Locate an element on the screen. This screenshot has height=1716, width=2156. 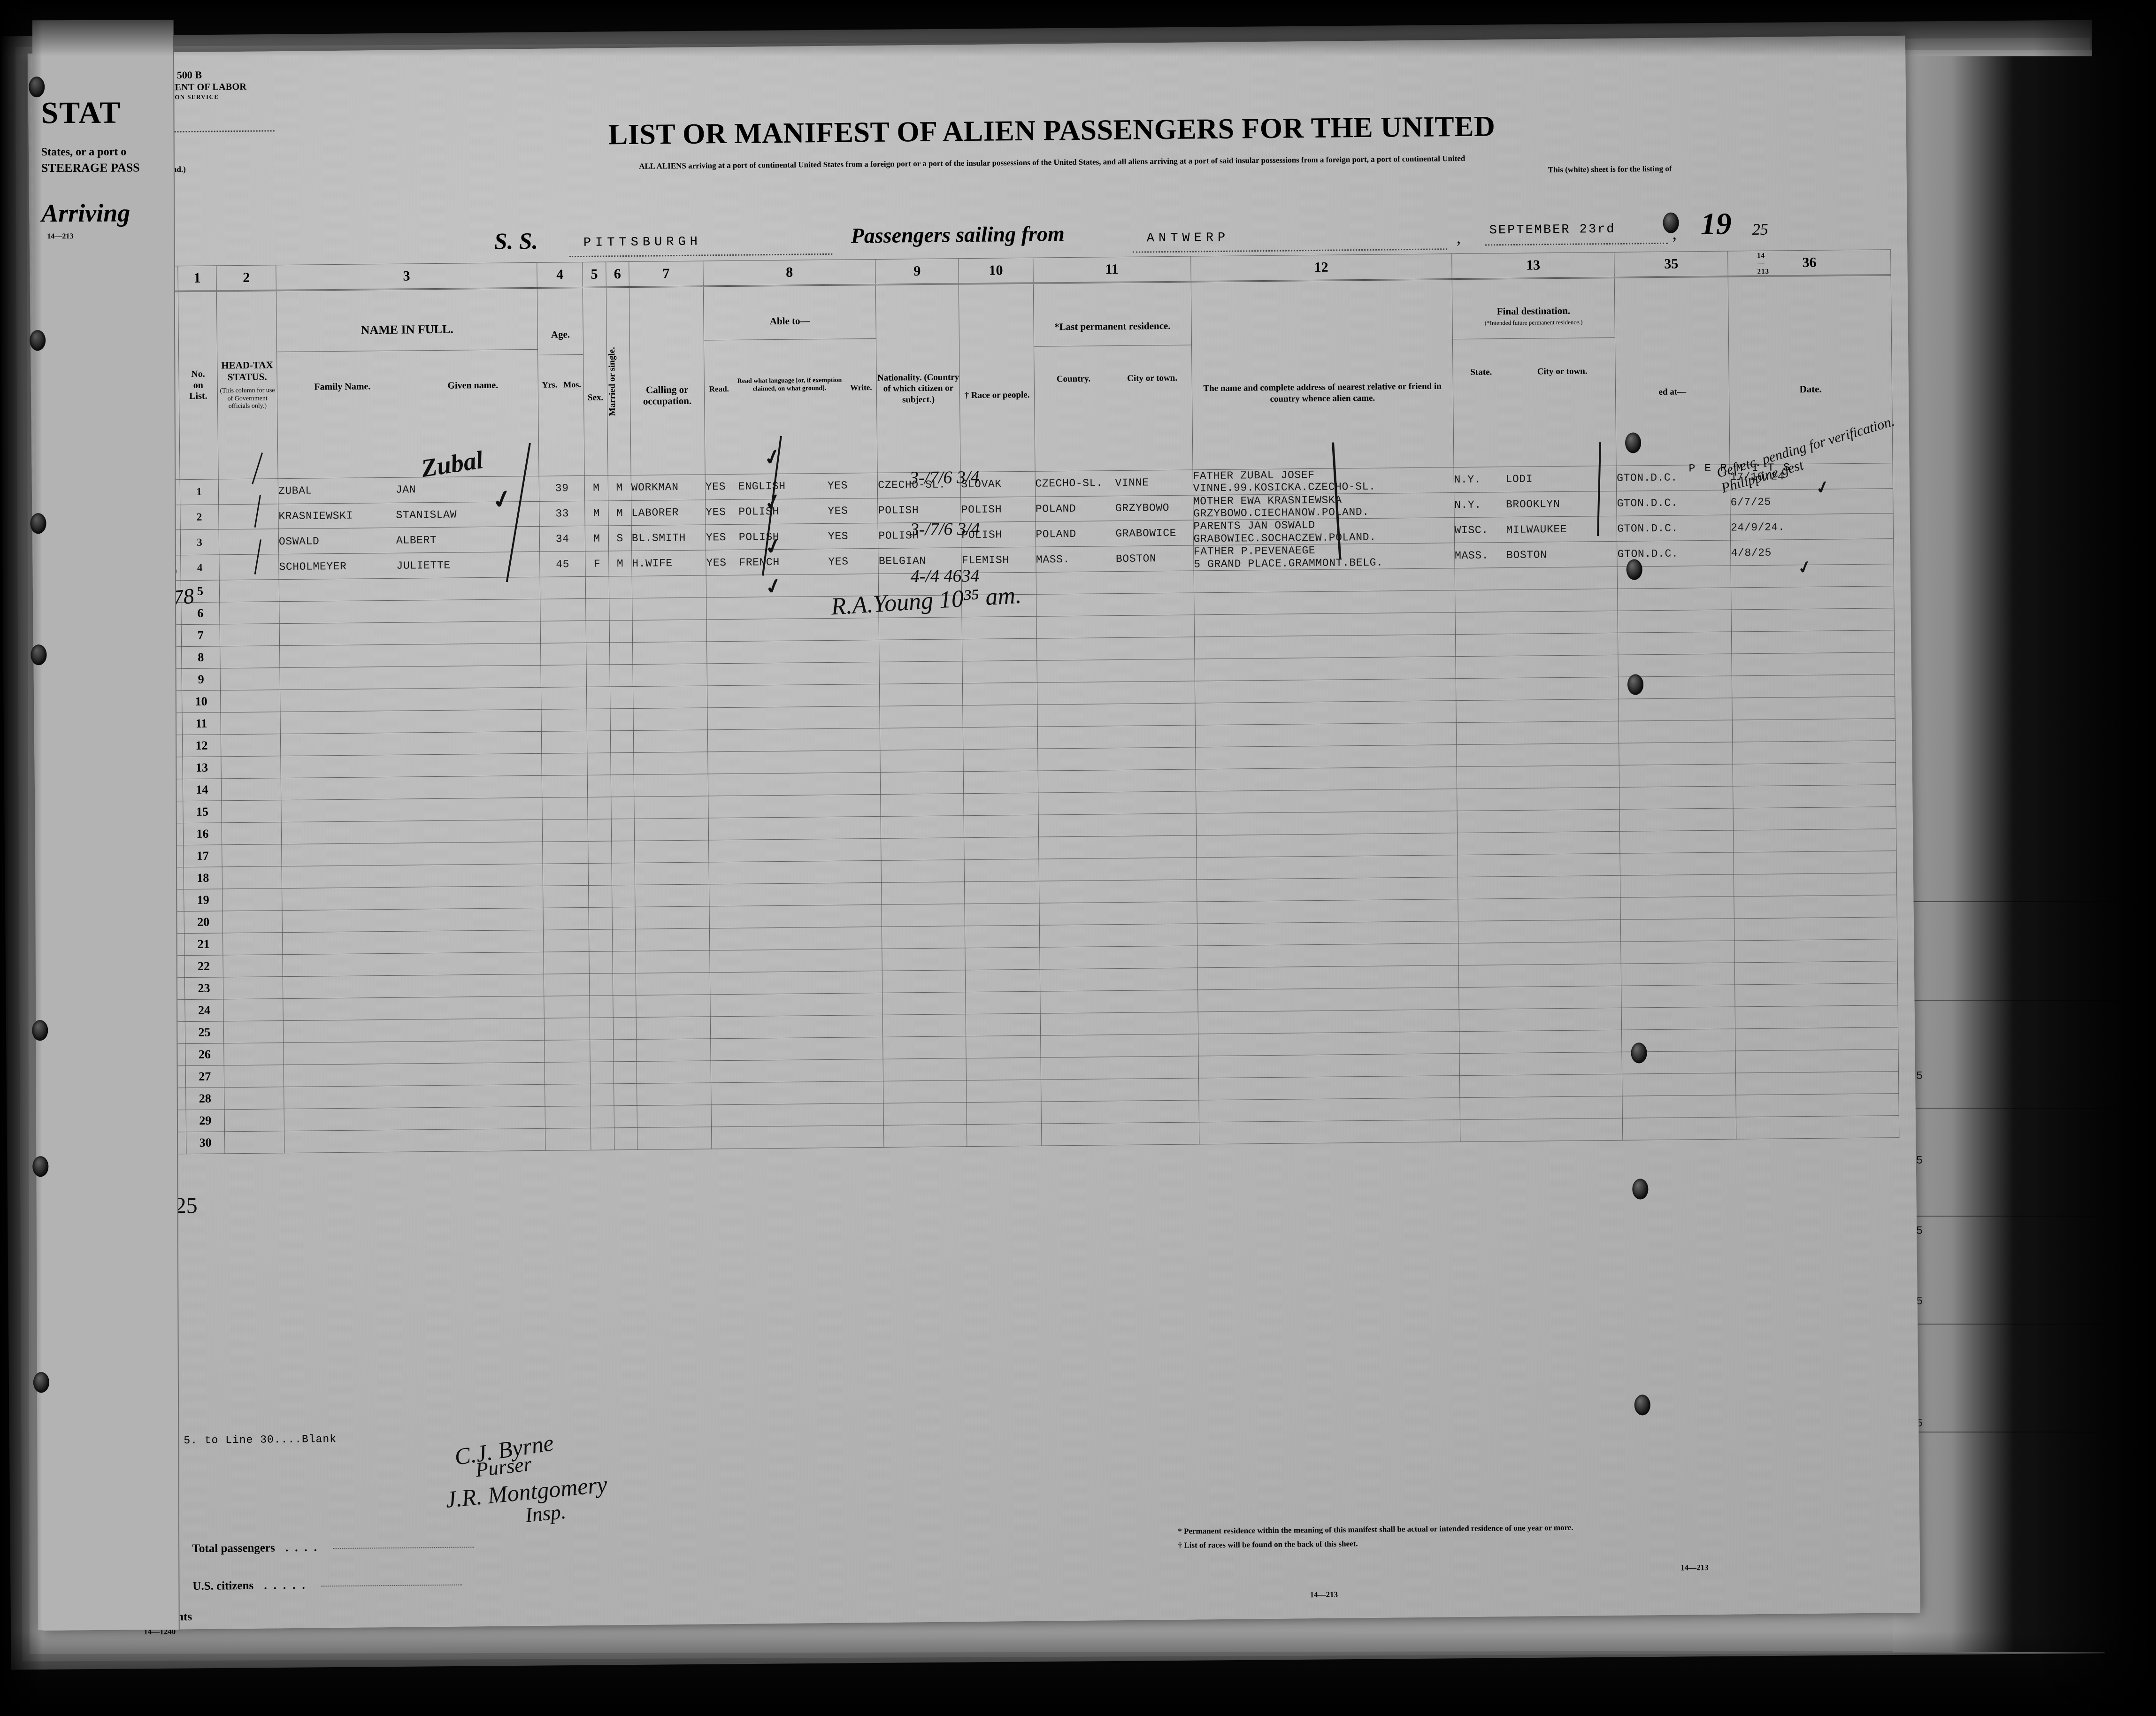
year-prefix: 19 is located at coordinates (1716, 224).